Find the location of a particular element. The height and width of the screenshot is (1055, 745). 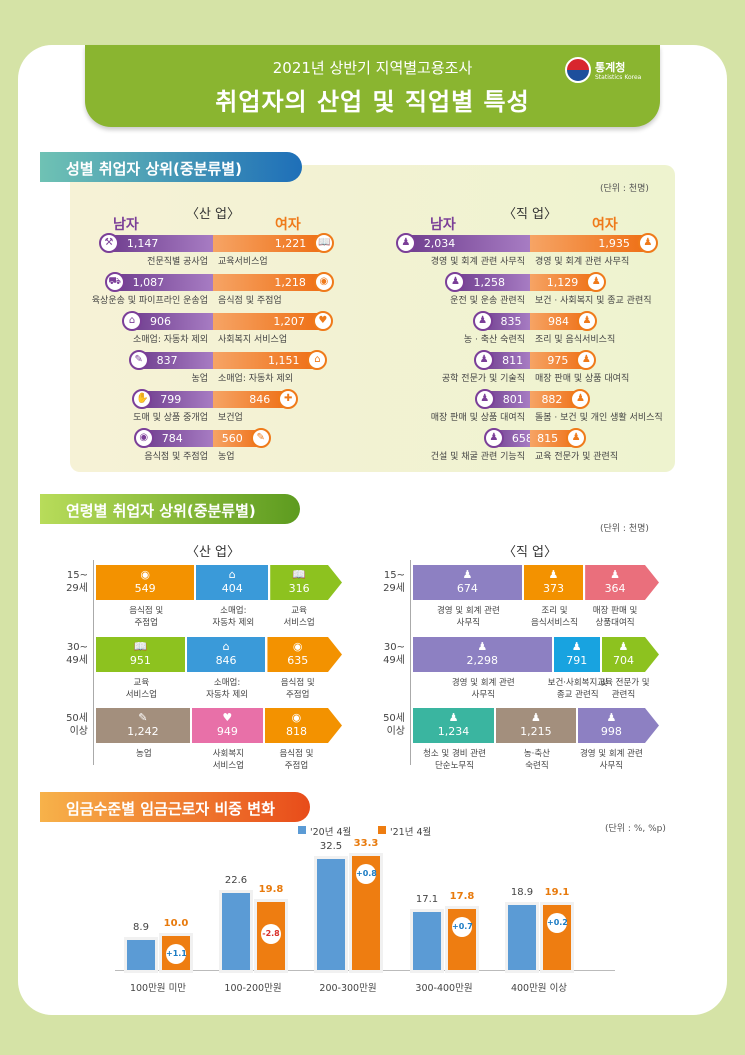

taegeuk-icon is located at coordinates (578, 70).